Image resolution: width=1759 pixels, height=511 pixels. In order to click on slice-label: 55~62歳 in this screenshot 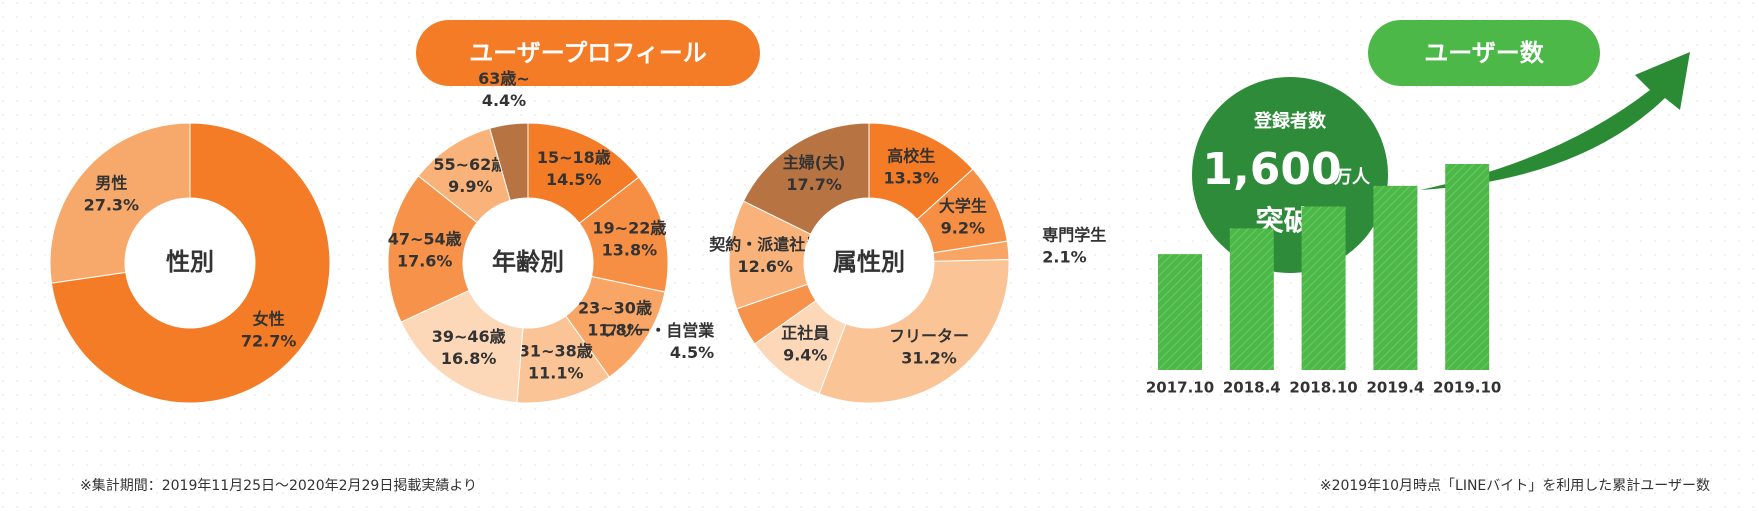, I will do `click(470, 164)`.